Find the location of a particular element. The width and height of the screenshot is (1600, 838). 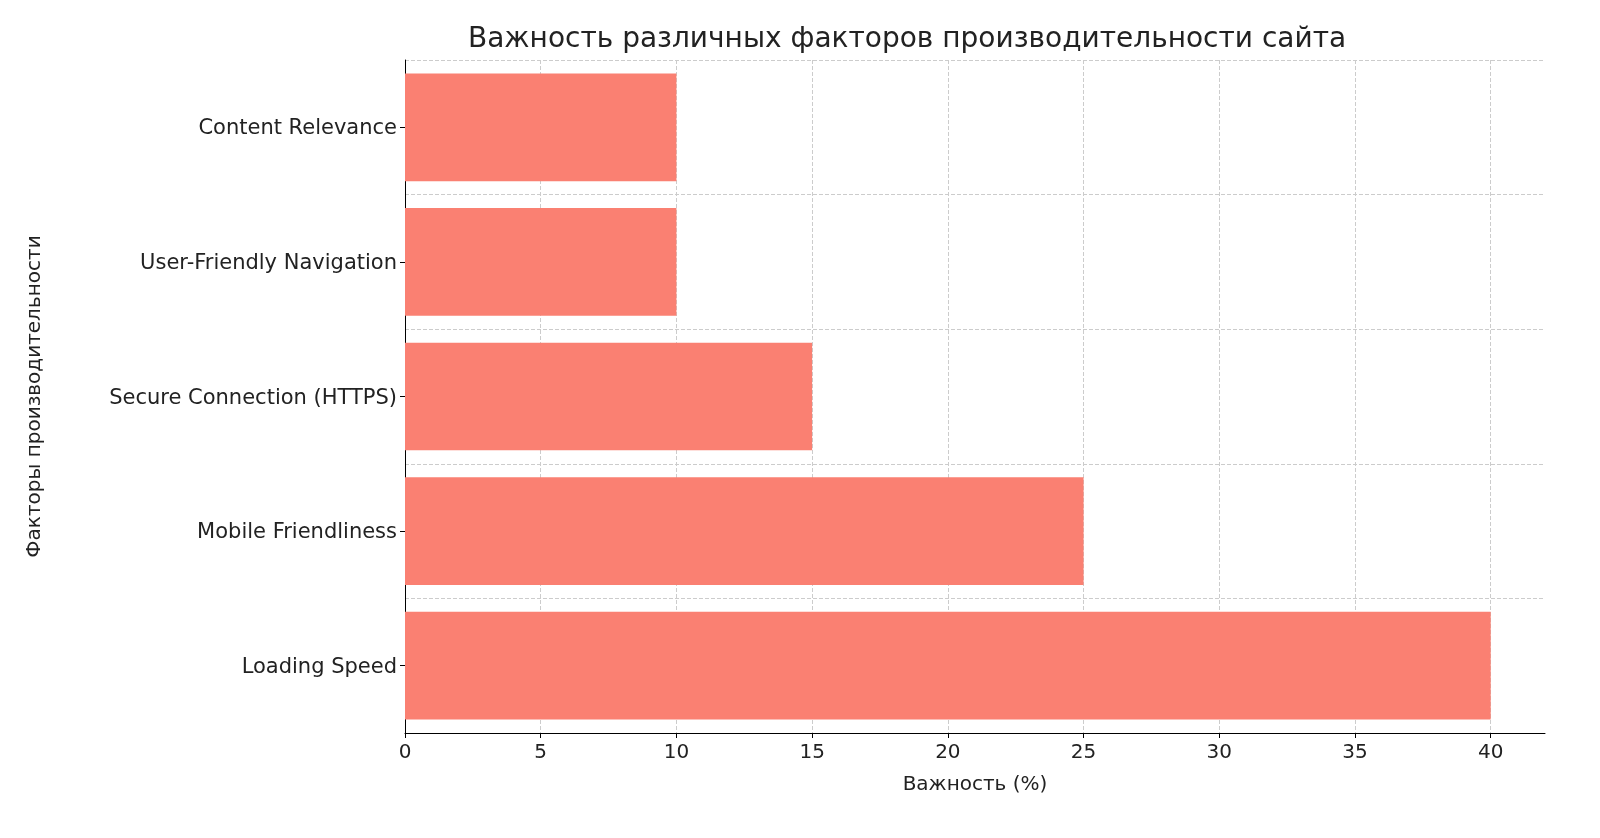

y-axis-title: Факторы производительности is located at coordinates (33, 396).